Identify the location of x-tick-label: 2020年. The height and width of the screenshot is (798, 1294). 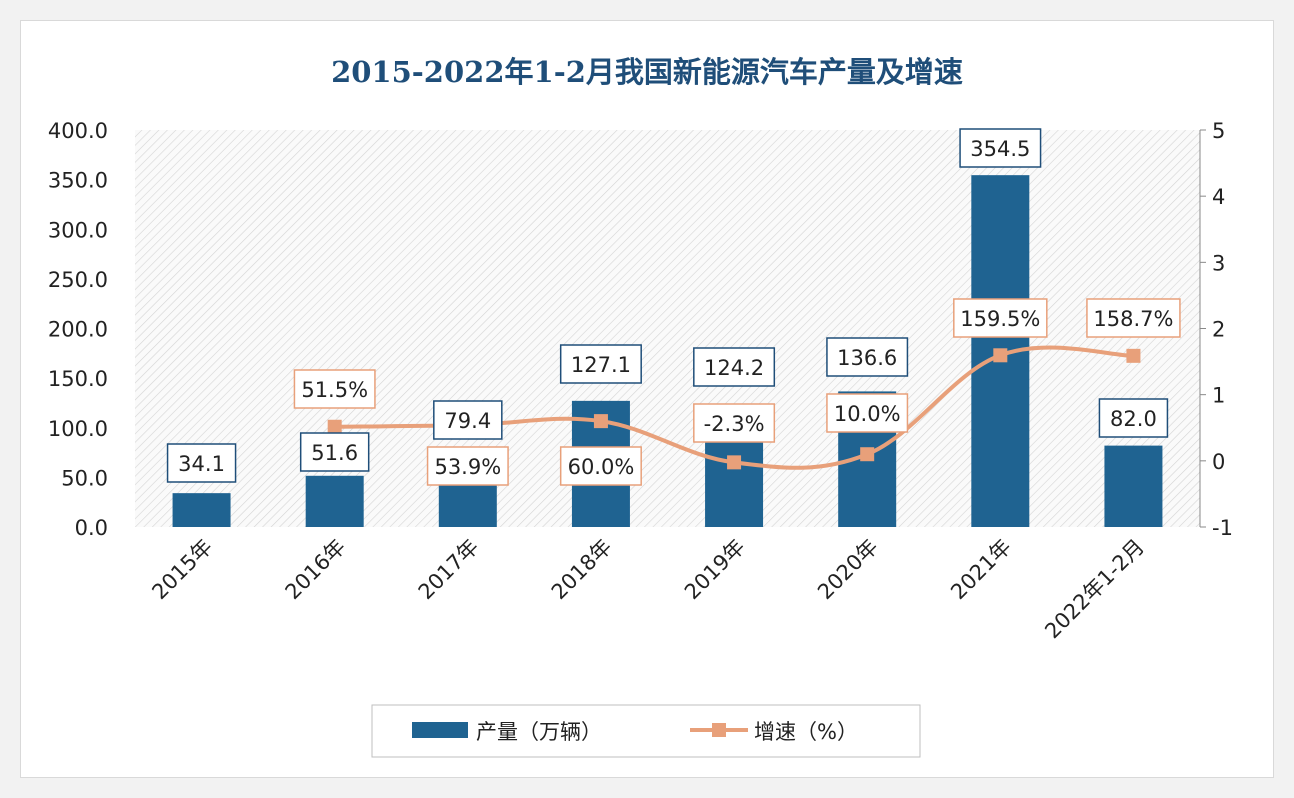
(848, 570).